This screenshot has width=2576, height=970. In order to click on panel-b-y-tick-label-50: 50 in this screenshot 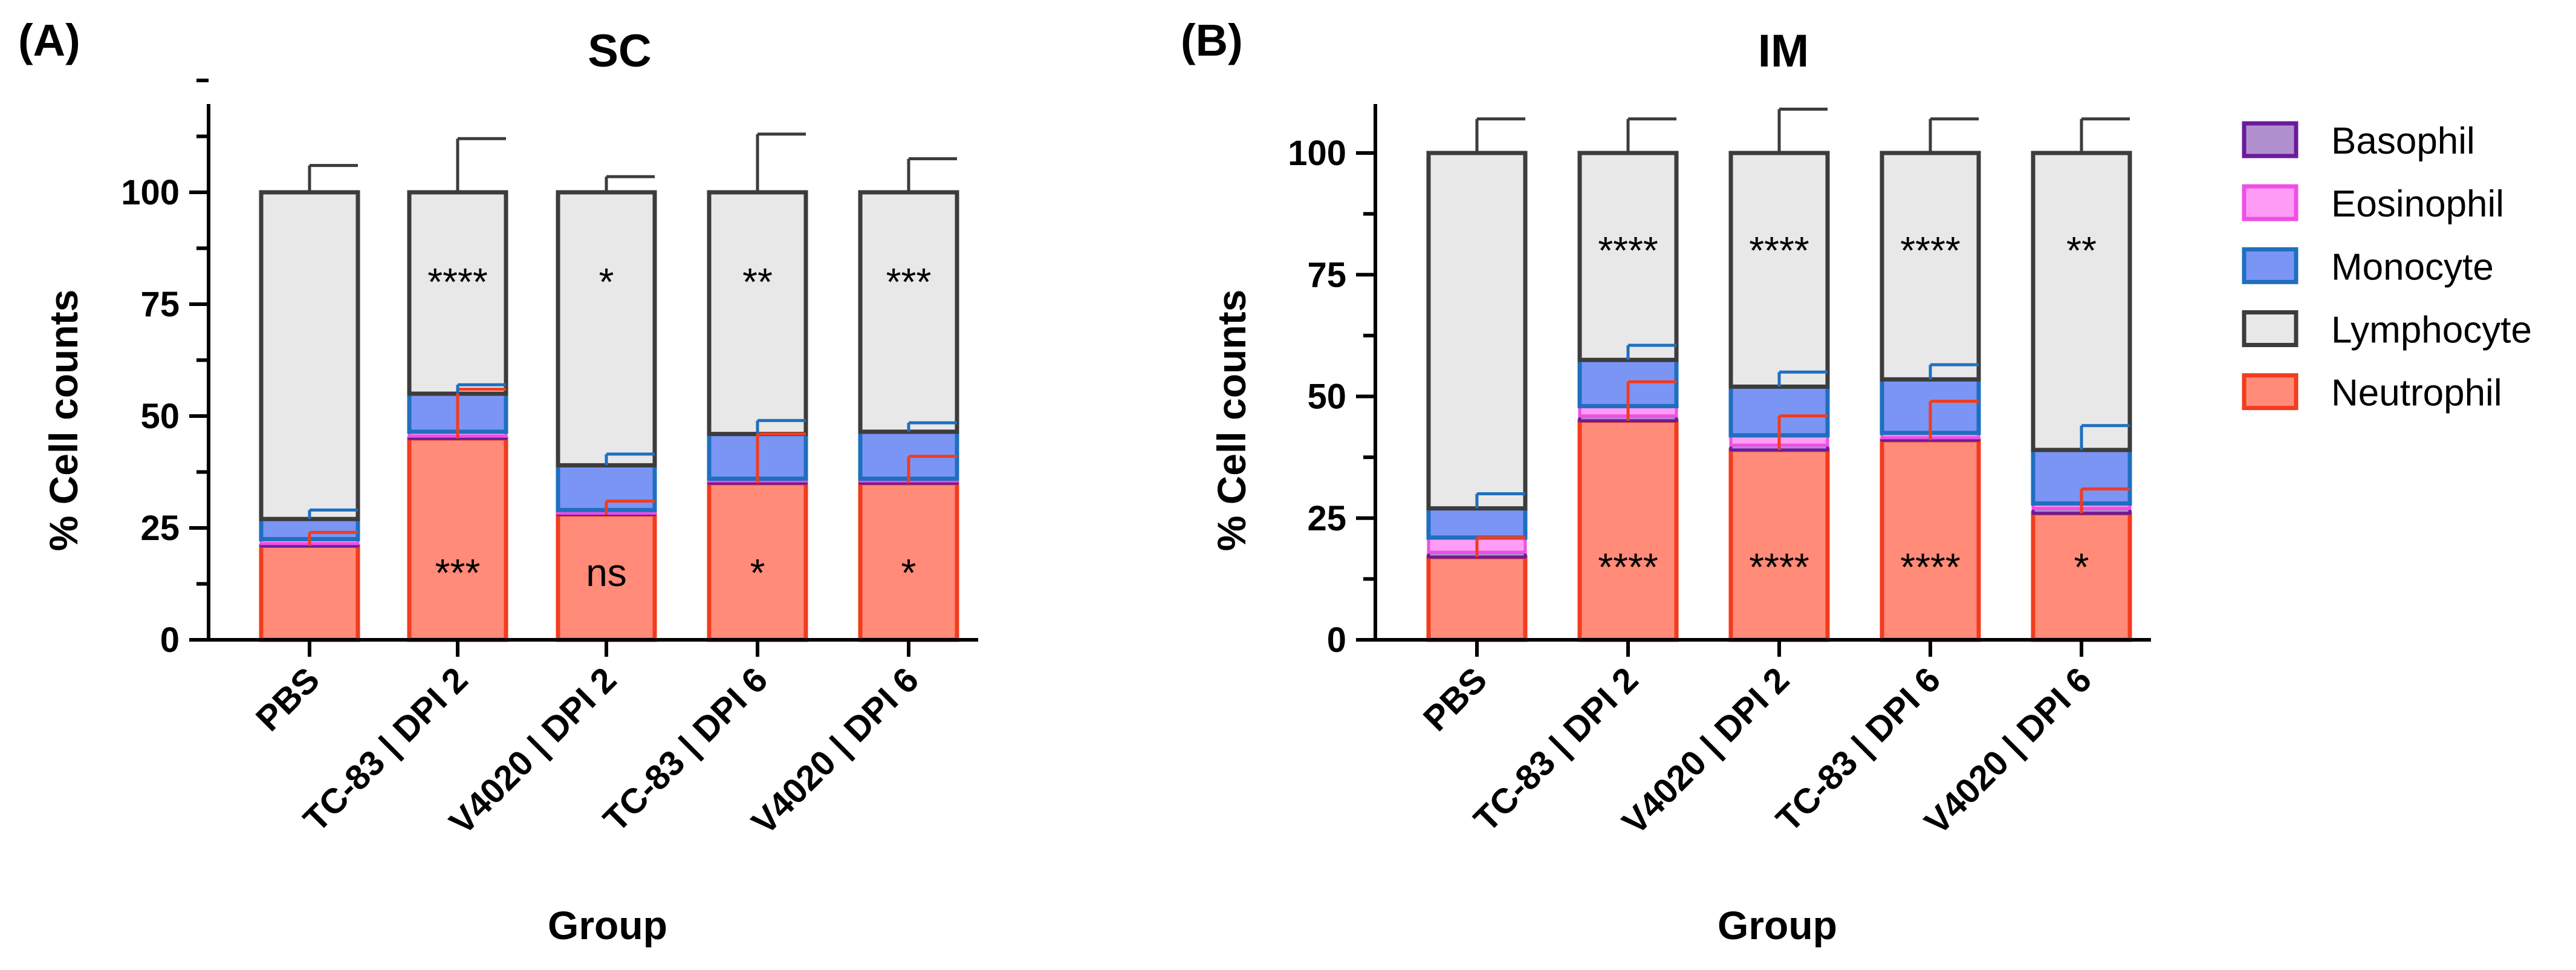, I will do `click(1326, 397)`.